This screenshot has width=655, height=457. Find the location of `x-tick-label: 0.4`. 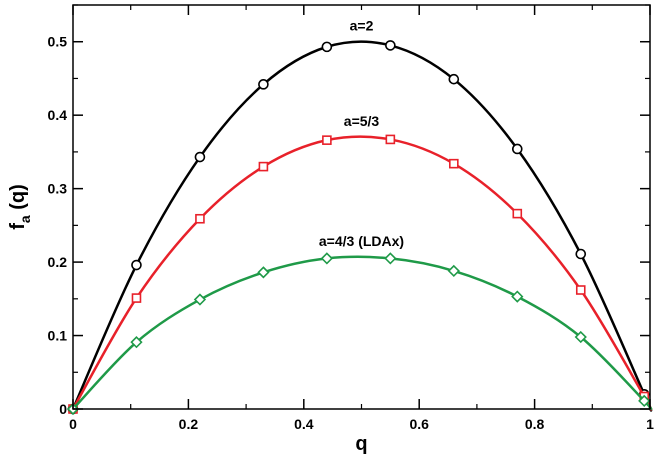

x-tick-label: 0.4 is located at coordinates (304, 424).